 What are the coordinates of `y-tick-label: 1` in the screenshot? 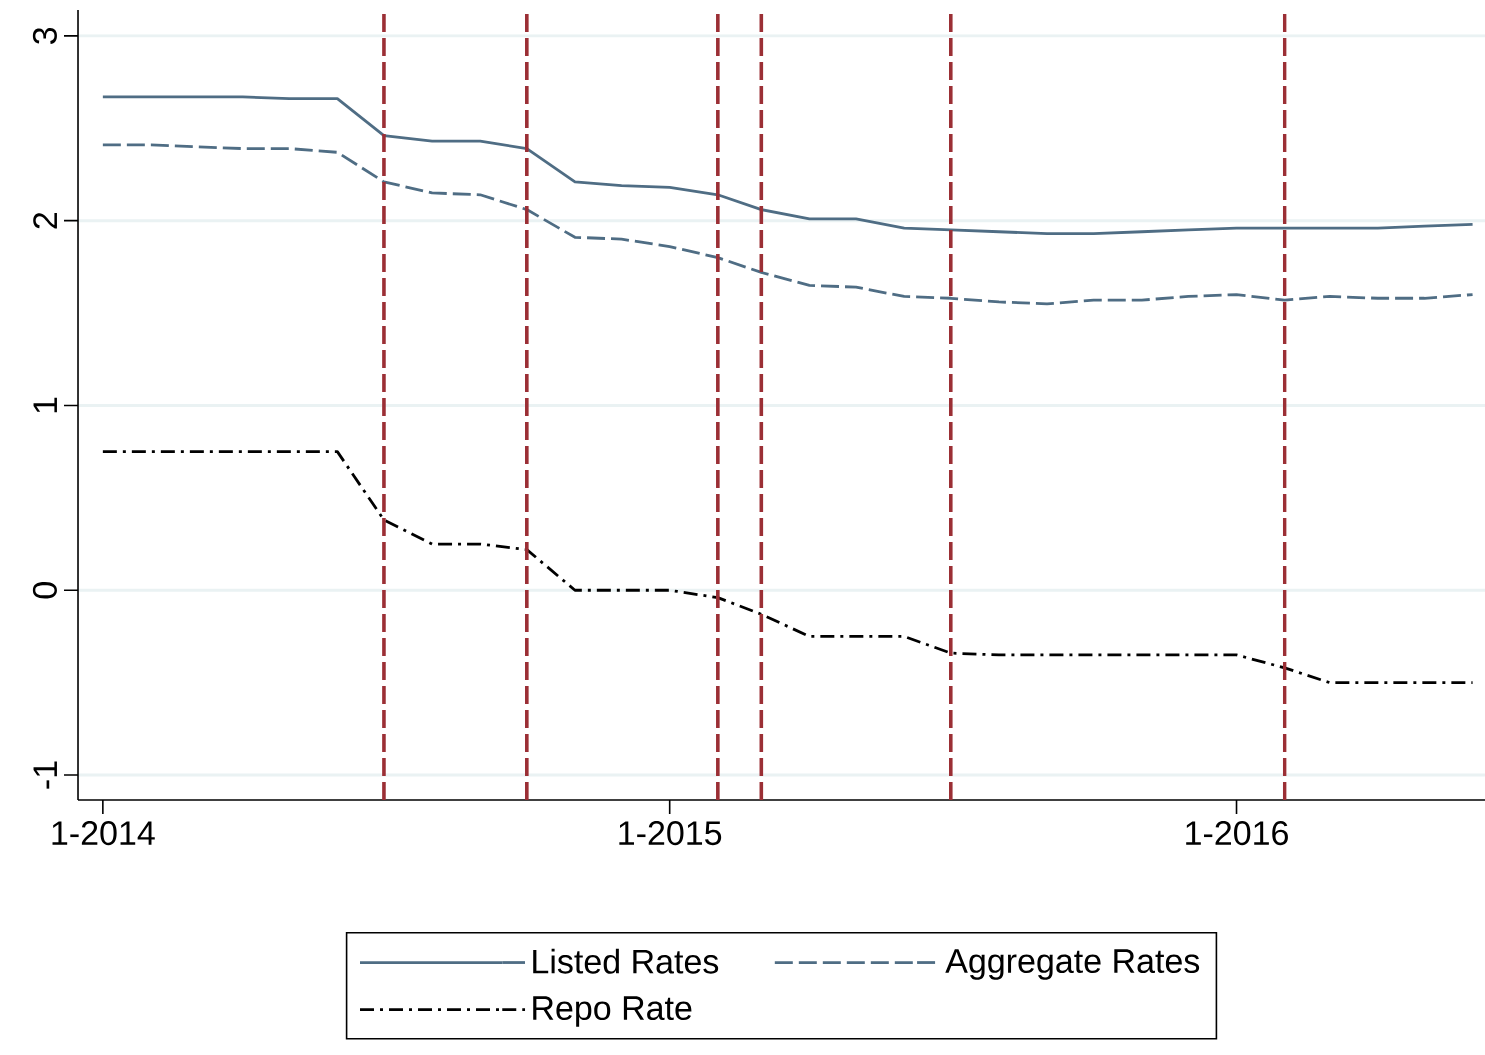 It's located at (45, 405).